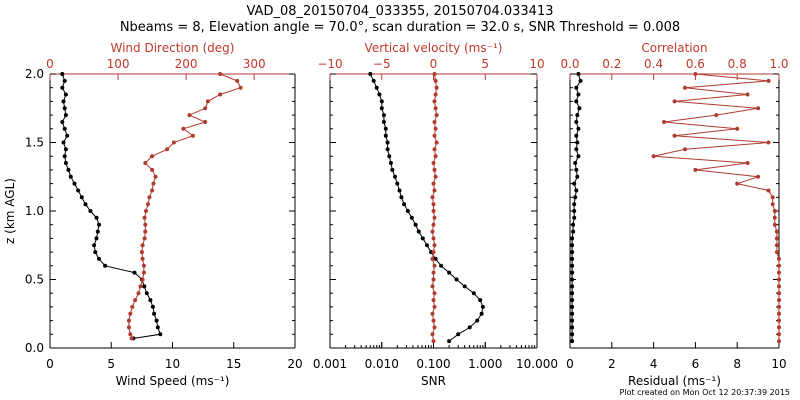  Describe the element at coordinates (111, 206) in the screenshot. I see `wind-wind-speed-line` at that location.